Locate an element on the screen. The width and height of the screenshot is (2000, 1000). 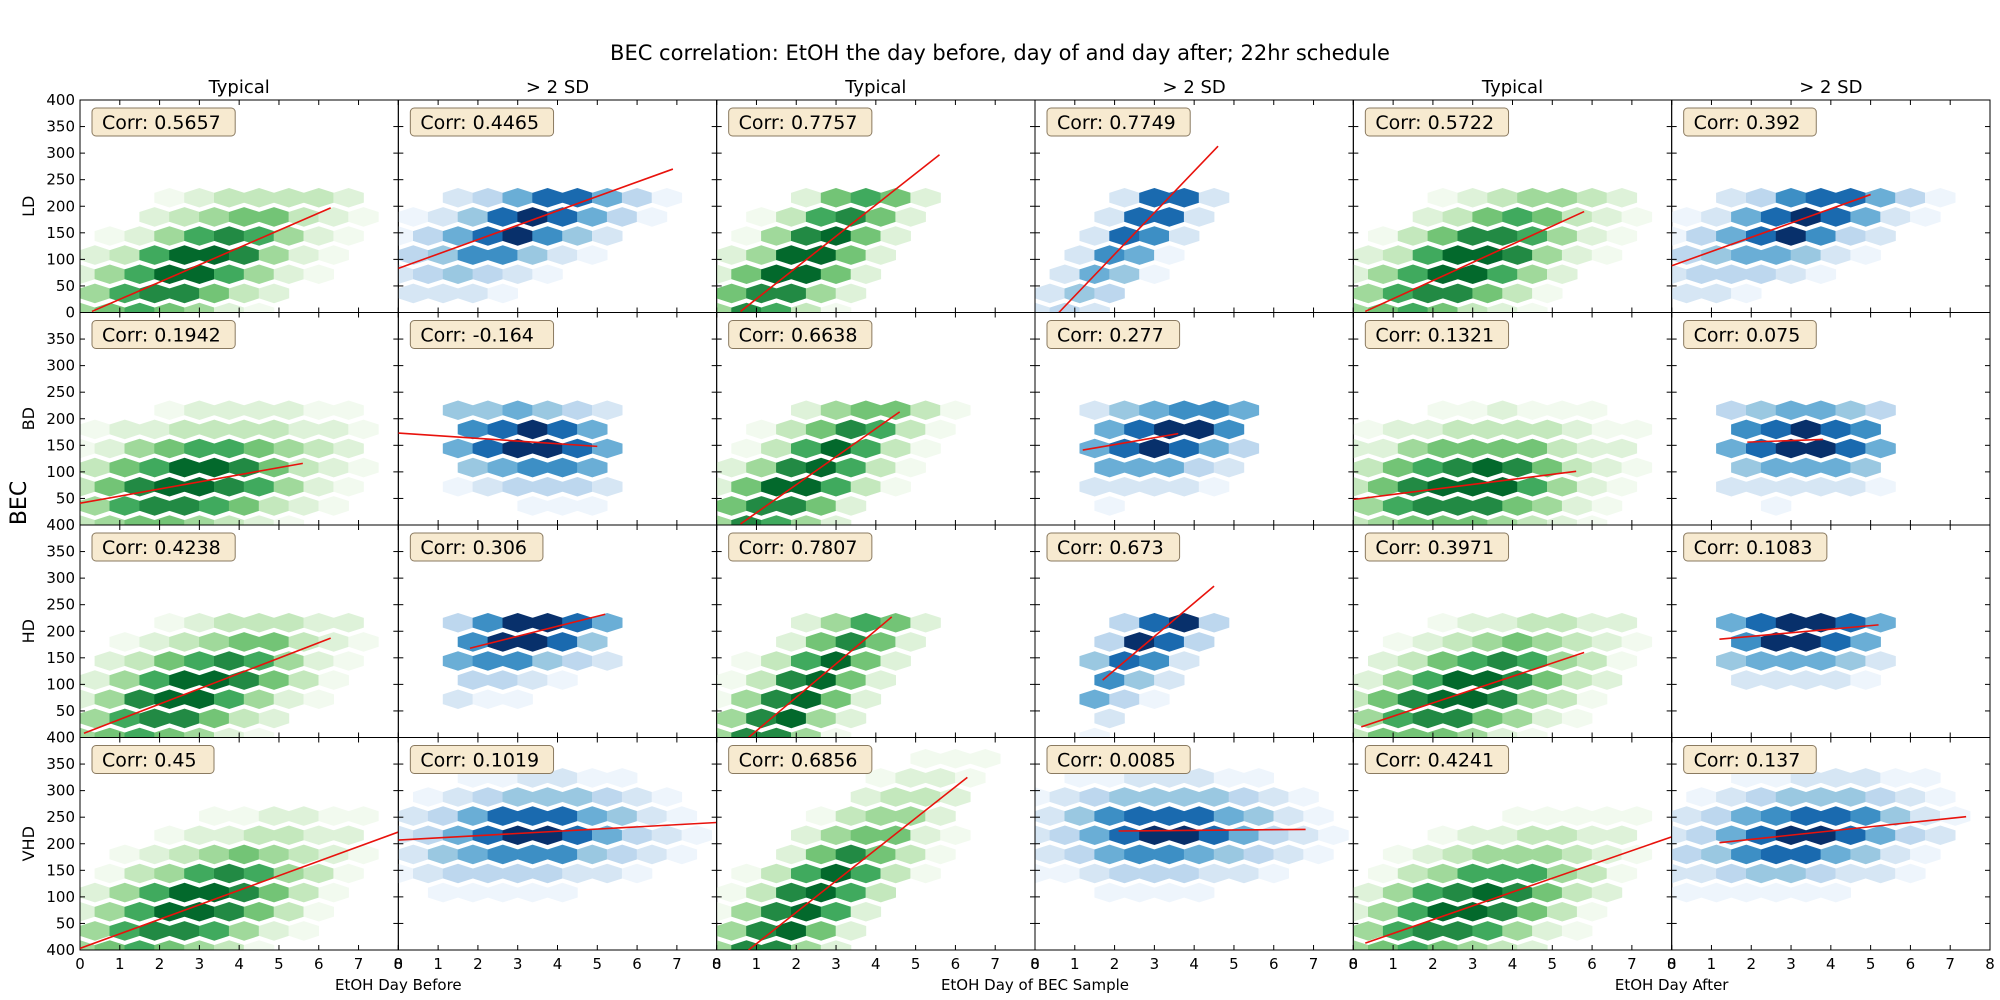
column-title: > 2 SD is located at coordinates (557, 87).